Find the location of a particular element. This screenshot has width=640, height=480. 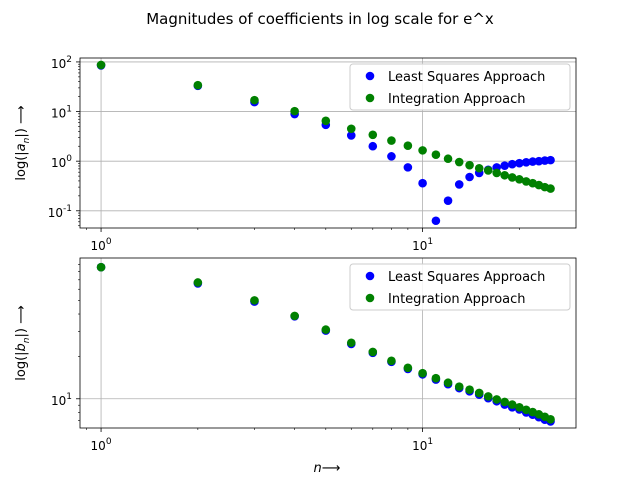

y-axis-label: log(|bn|) ⟶ is located at coordinates (23, 343).